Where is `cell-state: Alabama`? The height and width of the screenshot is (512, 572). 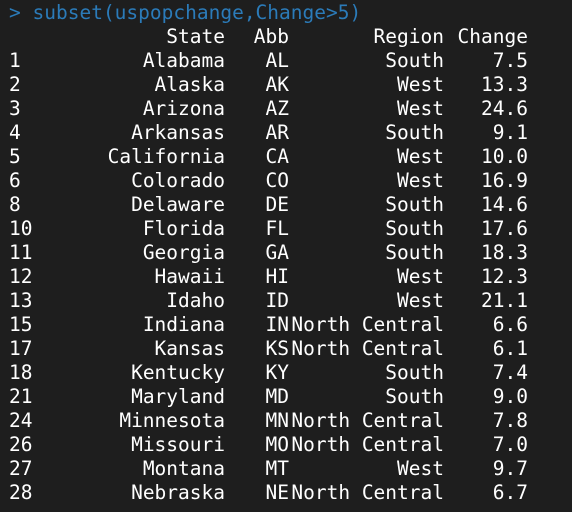 cell-state: Alabama is located at coordinates (183, 60).